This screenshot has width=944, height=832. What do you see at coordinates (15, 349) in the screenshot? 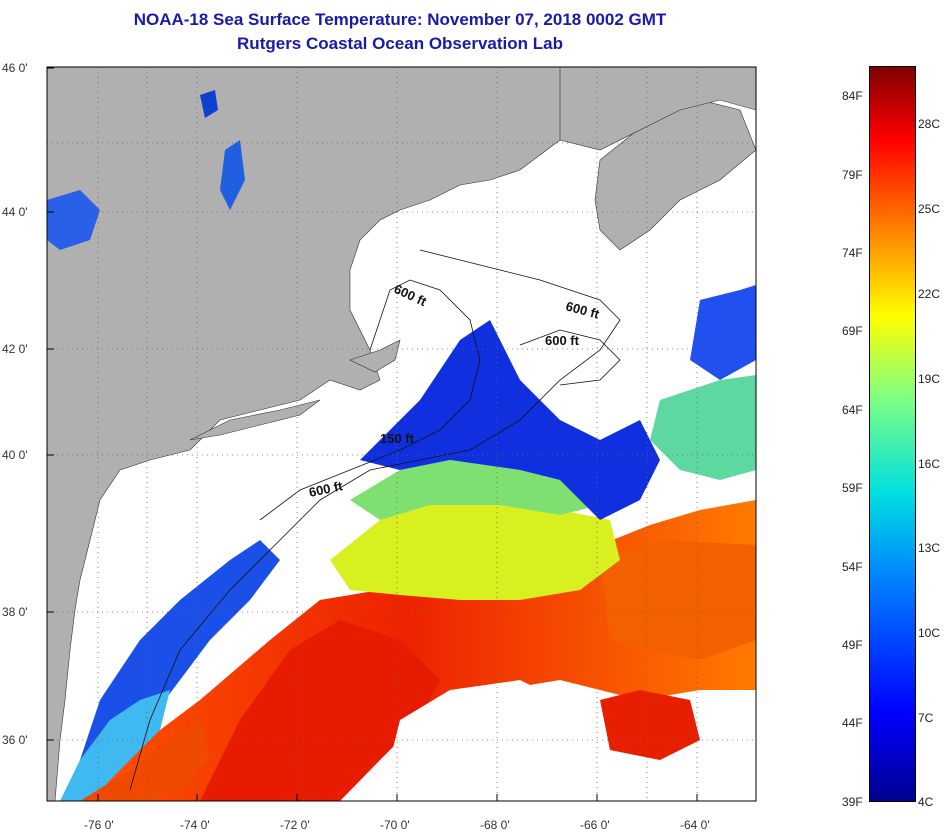
I see `lat-tick-label: 42 0'` at bounding box center [15, 349].